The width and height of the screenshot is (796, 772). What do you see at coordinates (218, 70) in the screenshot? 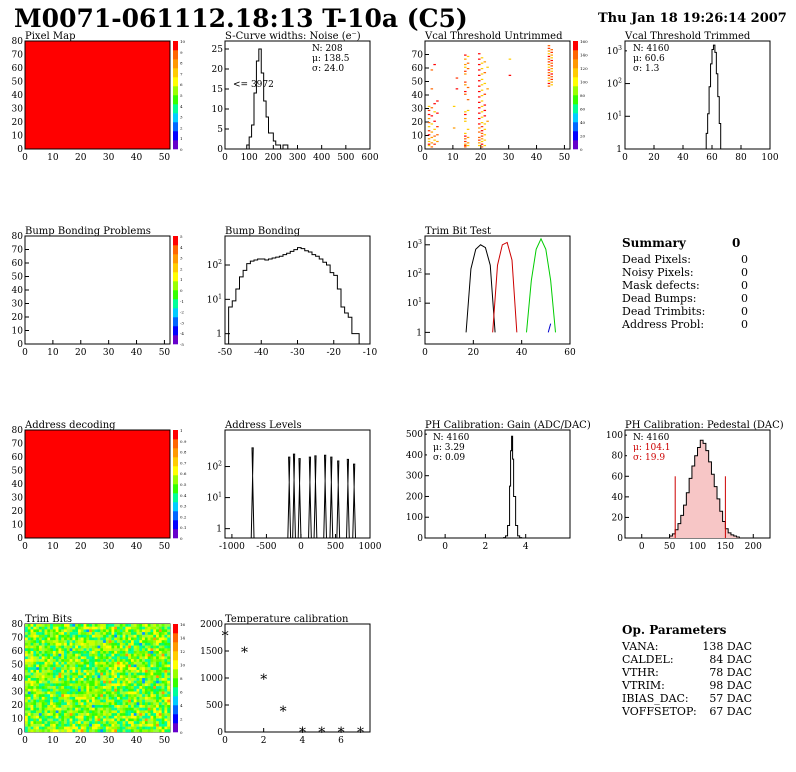
I see `scurve-noise-ytick-label: 20` at bounding box center [218, 70].